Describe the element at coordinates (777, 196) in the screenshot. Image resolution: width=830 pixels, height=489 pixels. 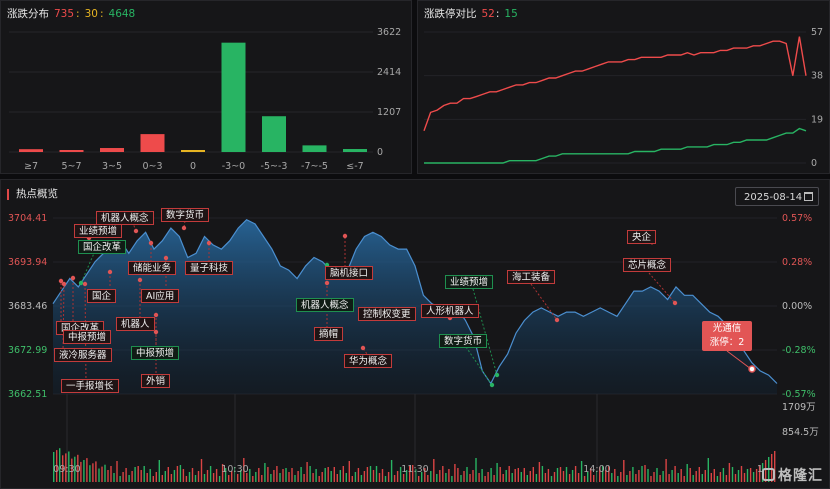
I see `date-picker: 2025-08-14` at that location.